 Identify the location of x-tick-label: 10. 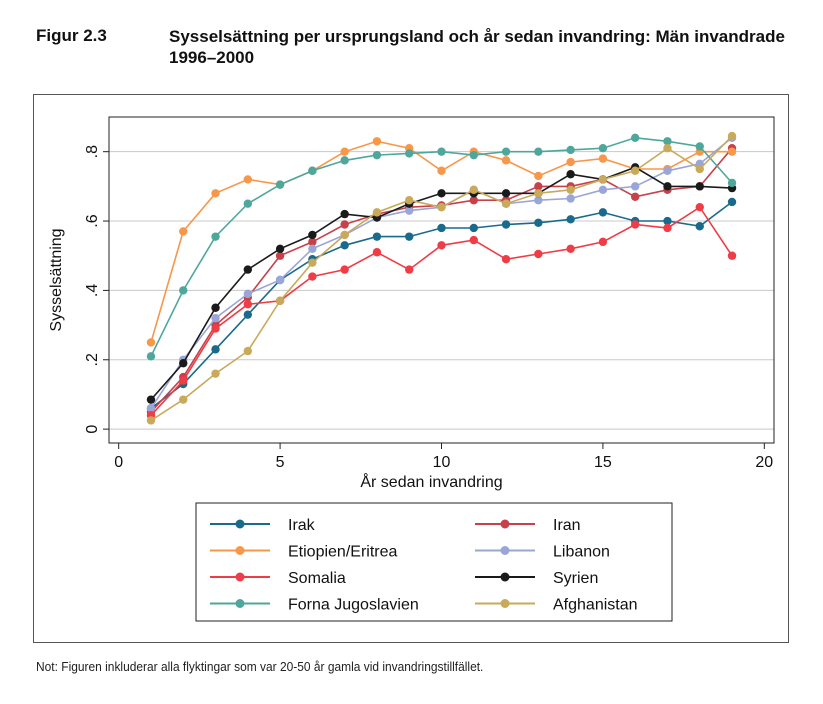
(442, 462).